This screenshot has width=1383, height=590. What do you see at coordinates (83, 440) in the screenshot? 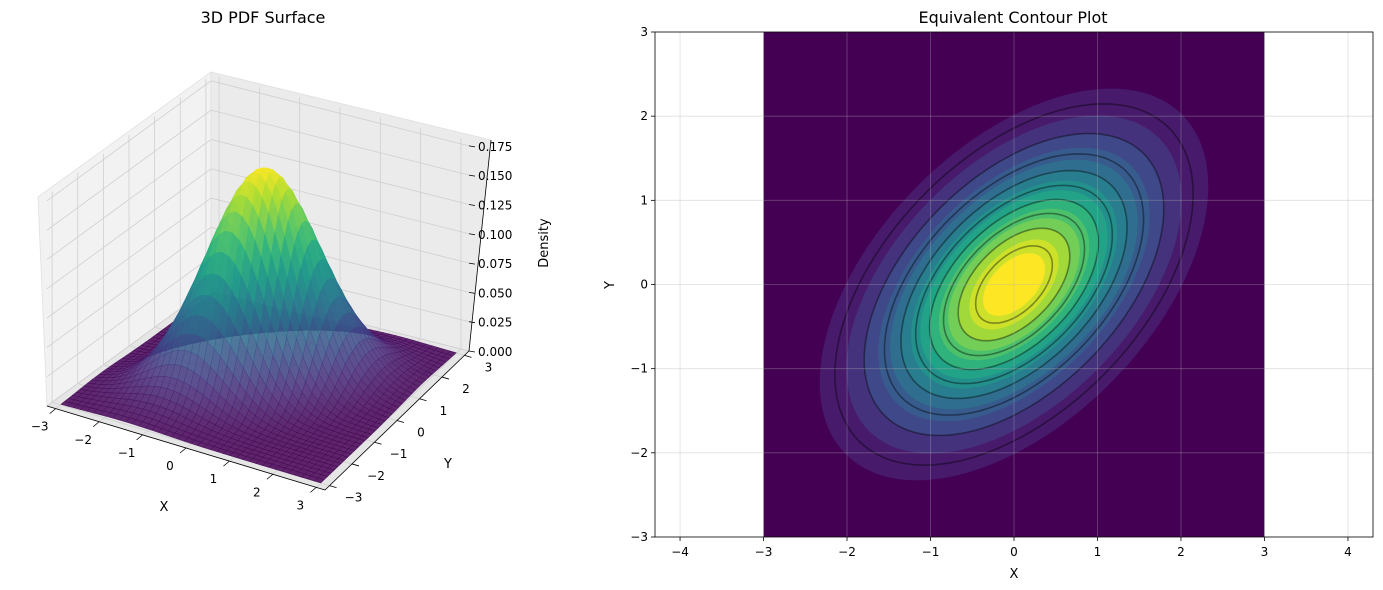
I see `surface-x-tick-label: −2` at bounding box center [83, 440].